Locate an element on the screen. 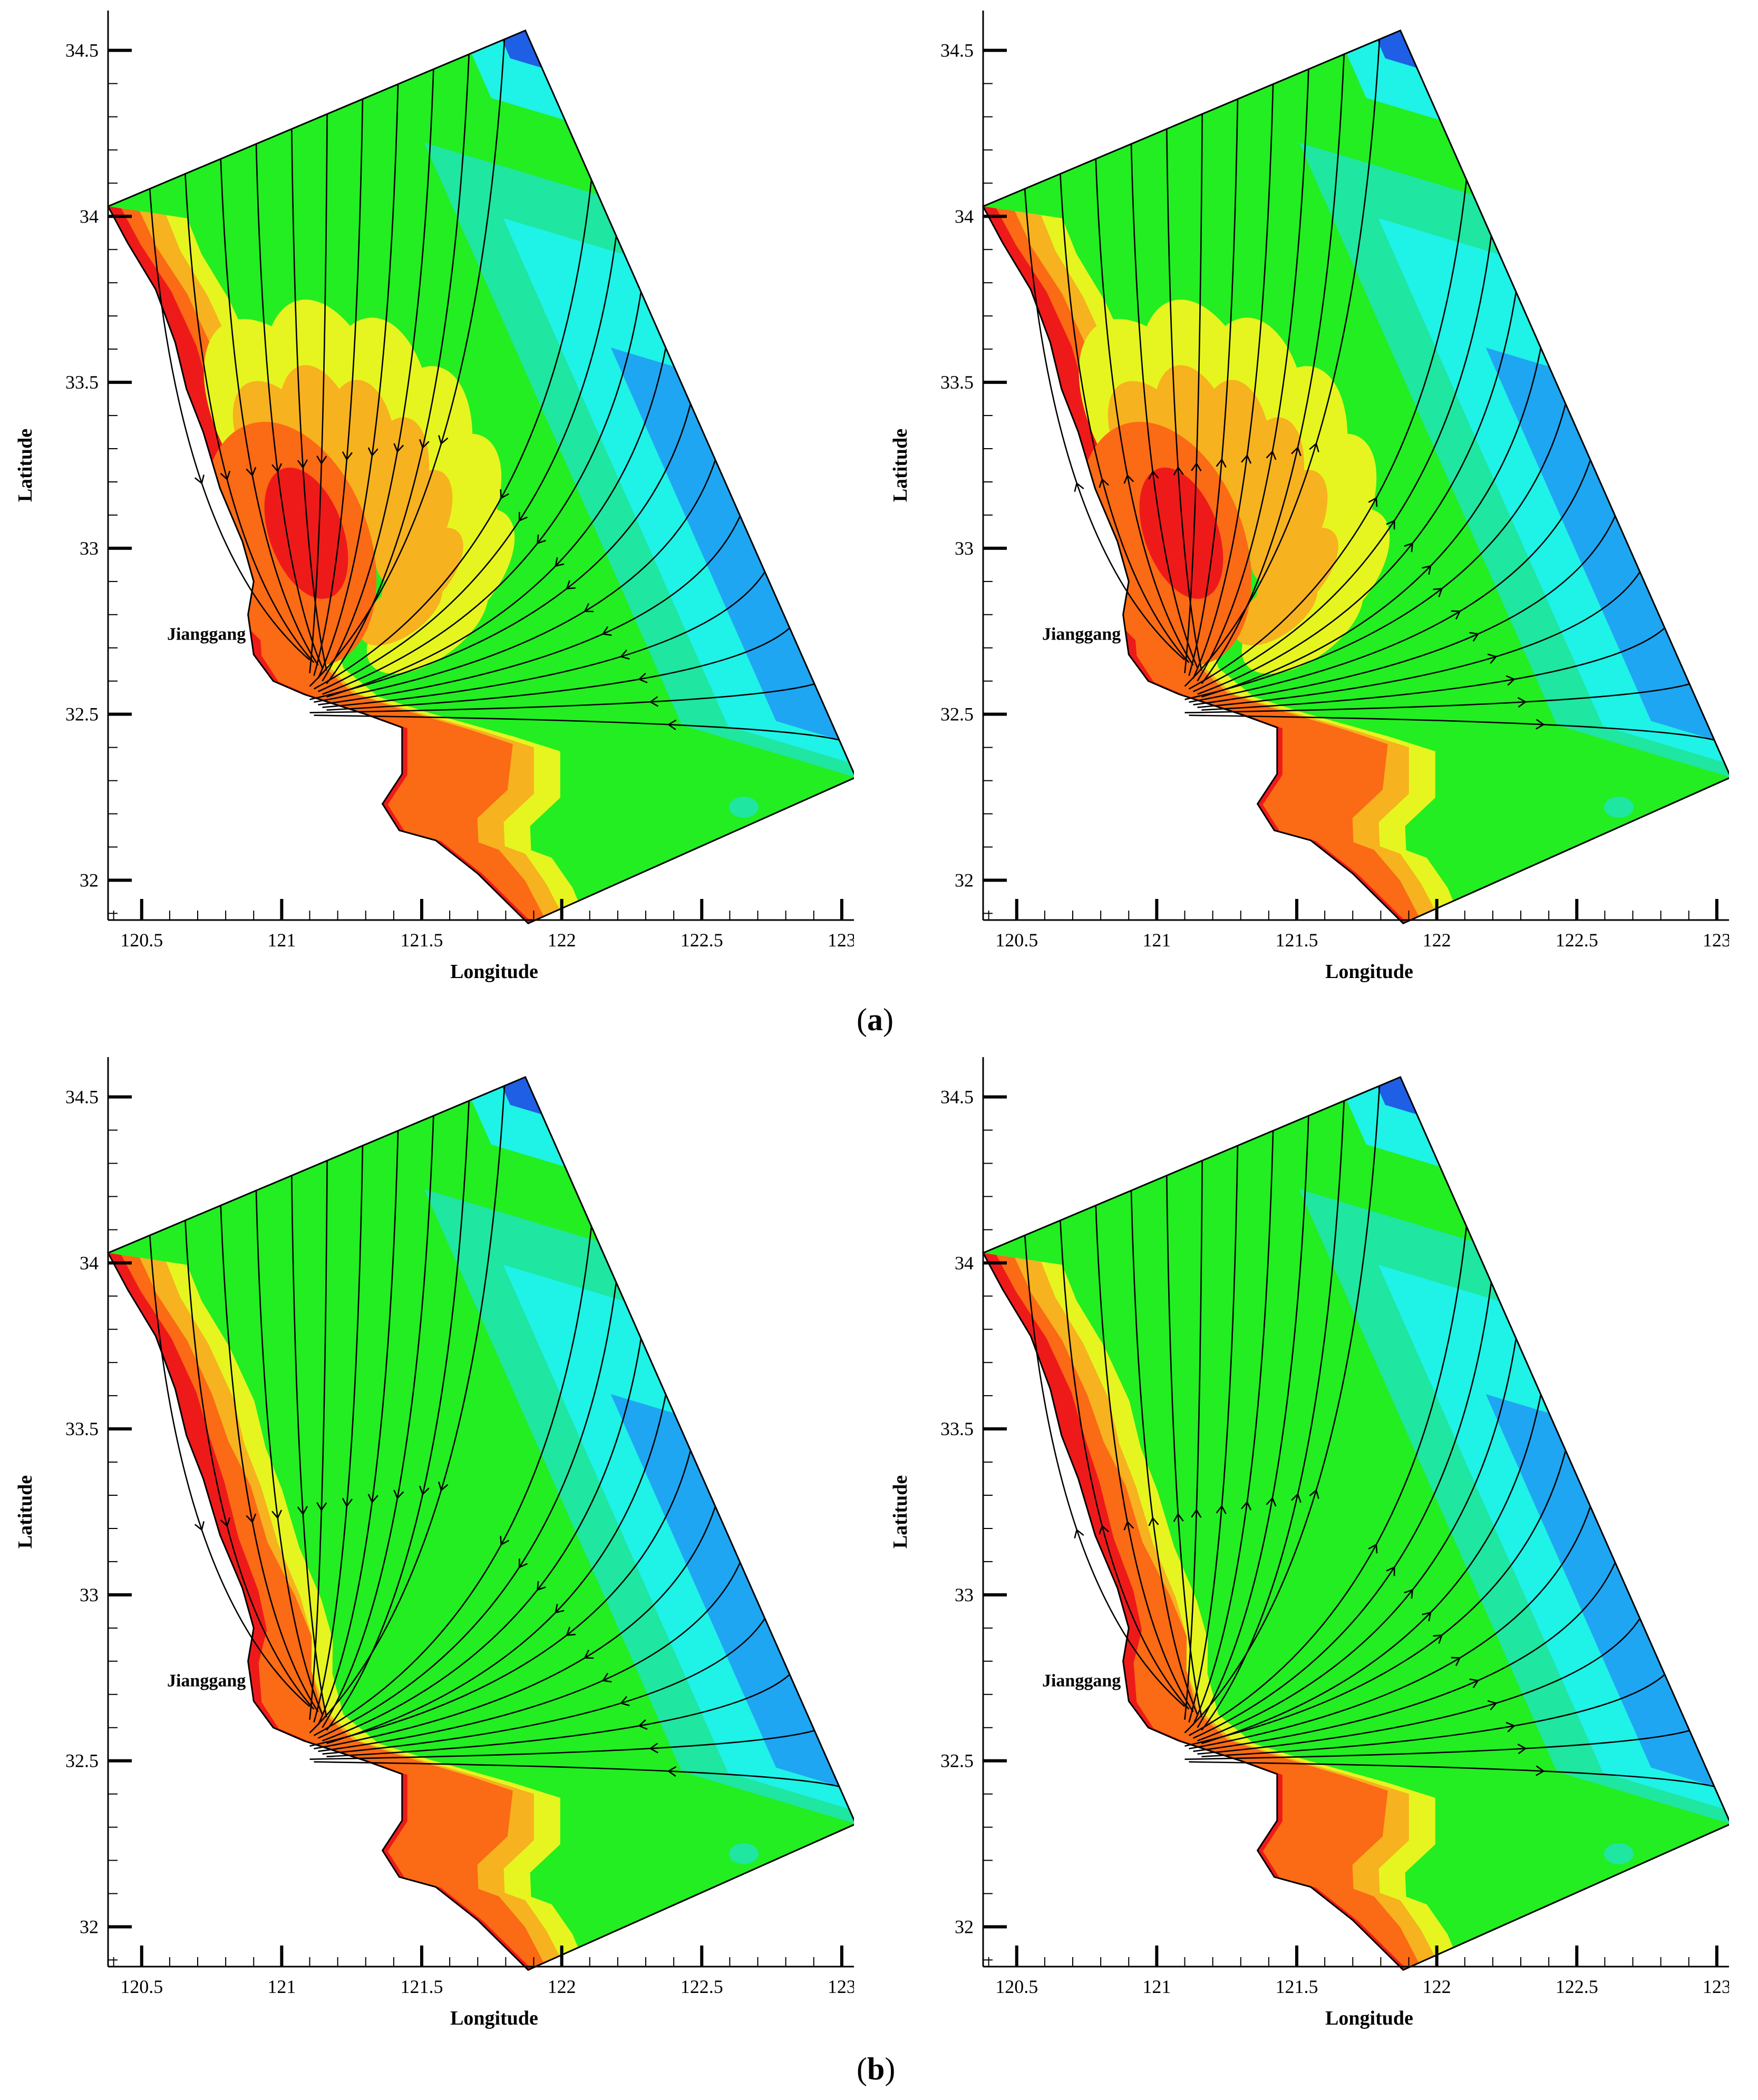  caption-b: (b) is located at coordinates (876, 2068).